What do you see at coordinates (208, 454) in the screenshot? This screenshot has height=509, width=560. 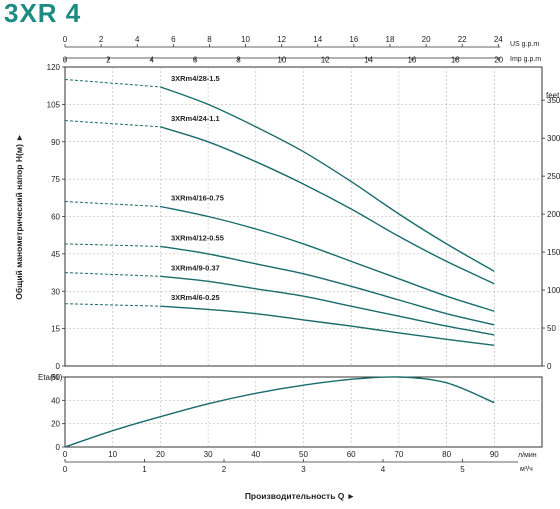 I see `lpm-tick-label: 30` at bounding box center [208, 454].